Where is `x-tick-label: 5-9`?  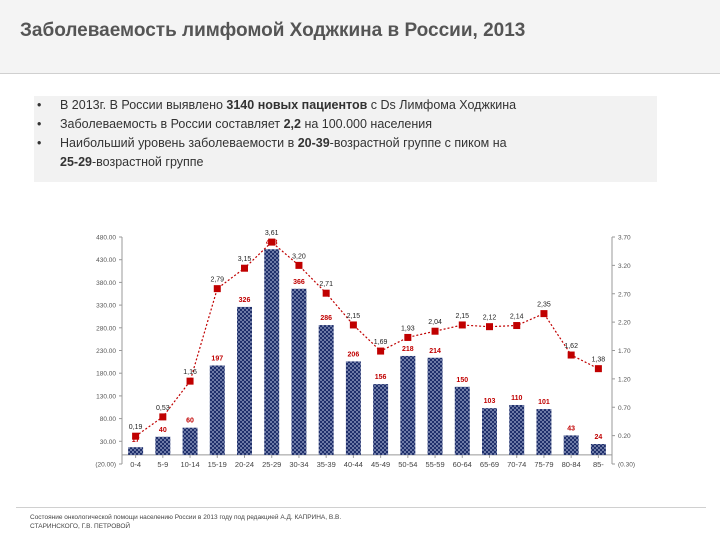 x-tick-label: 5-9 is located at coordinates (162, 464).